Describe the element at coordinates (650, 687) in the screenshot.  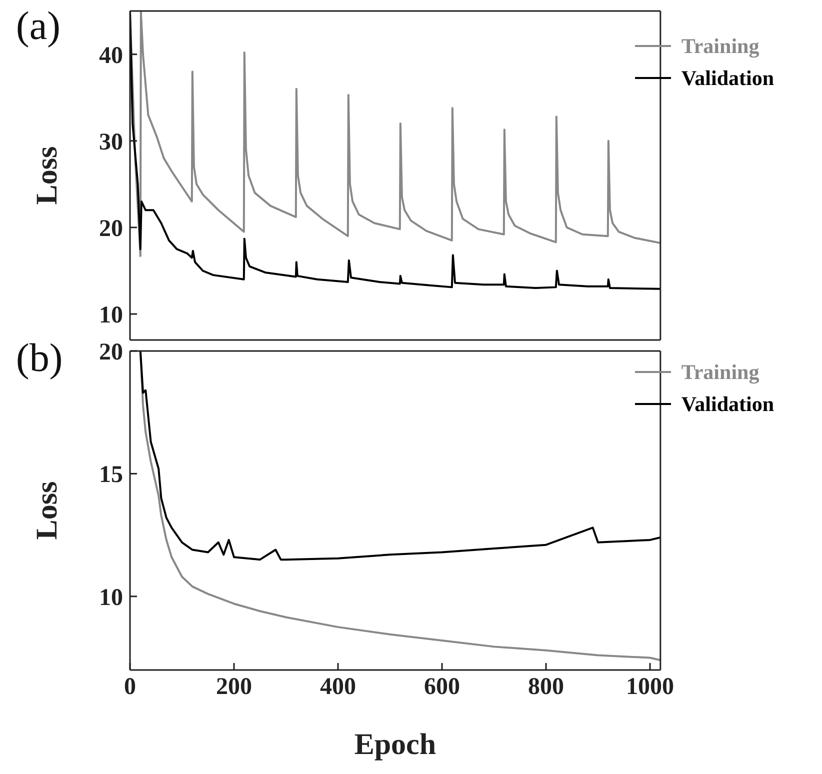
I see `x-tick-label: 1000` at that location.